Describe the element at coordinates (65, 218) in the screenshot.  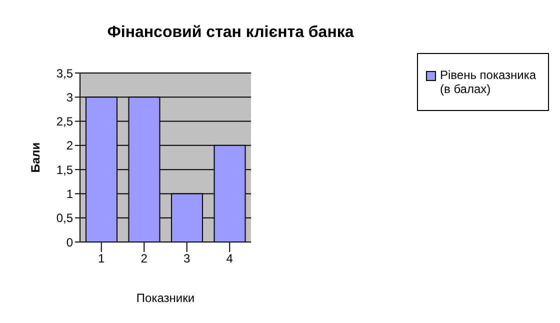
I see `y-tick-label: 0,5` at that location.